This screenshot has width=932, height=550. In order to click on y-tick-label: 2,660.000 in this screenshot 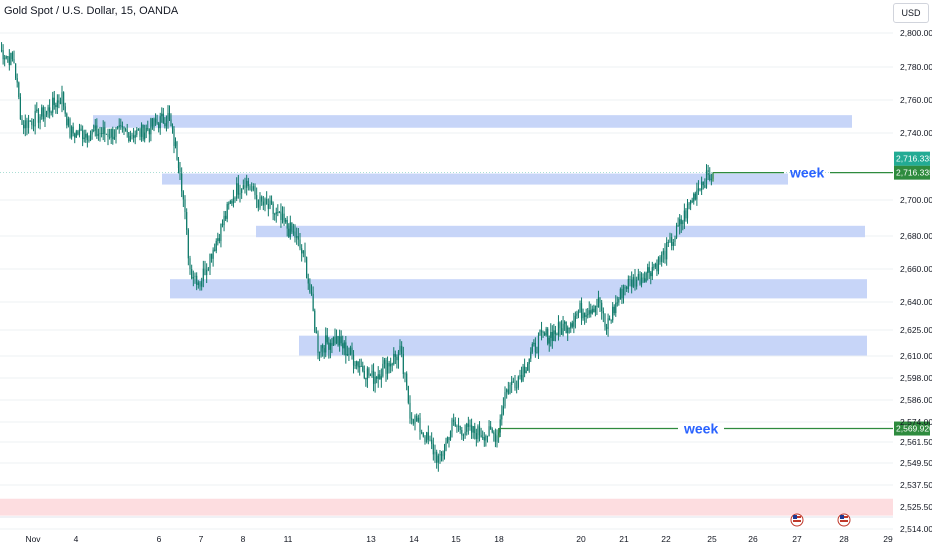, I will do `click(916, 269)`.